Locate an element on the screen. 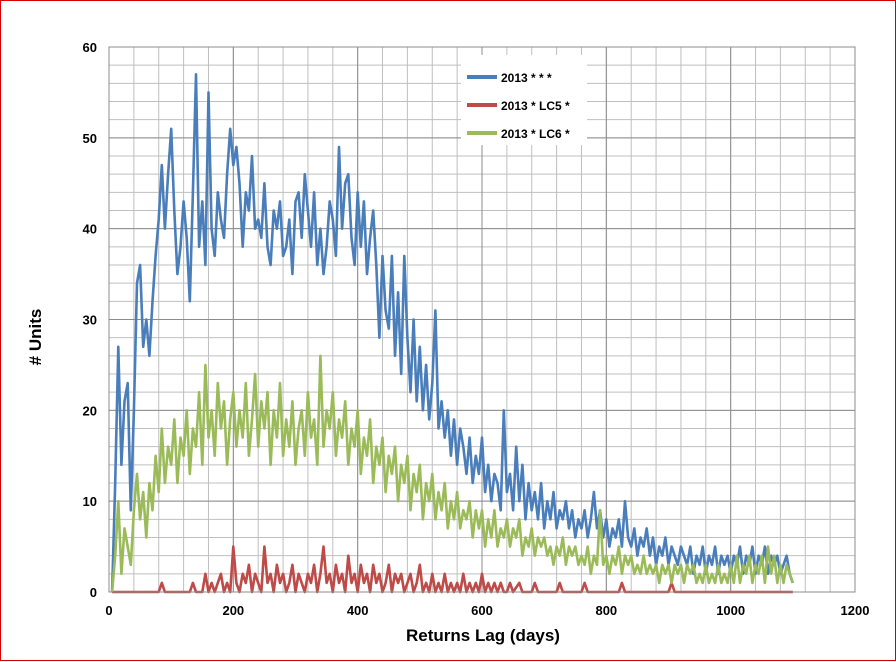 The height and width of the screenshot is (662, 896). y-tick-label: 40 is located at coordinates (90, 229).